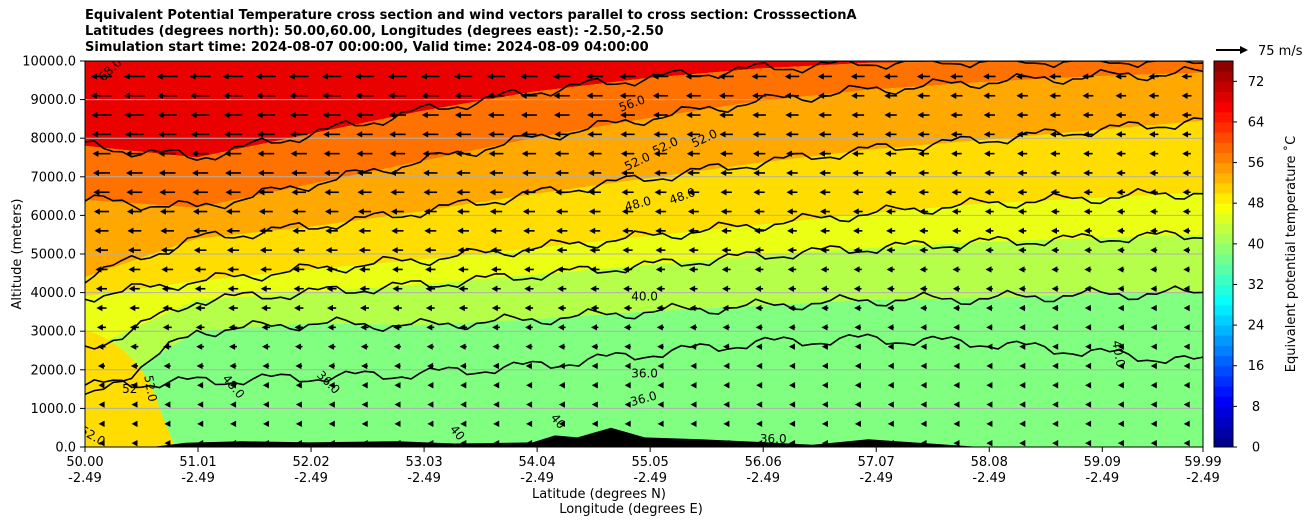 The height and width of the screenshot is (526, 1308). What do you see at coordinates (54, 370) in the screenshot?
I see `y-tick-label: 2000.0` at bounding box center [54, 370].